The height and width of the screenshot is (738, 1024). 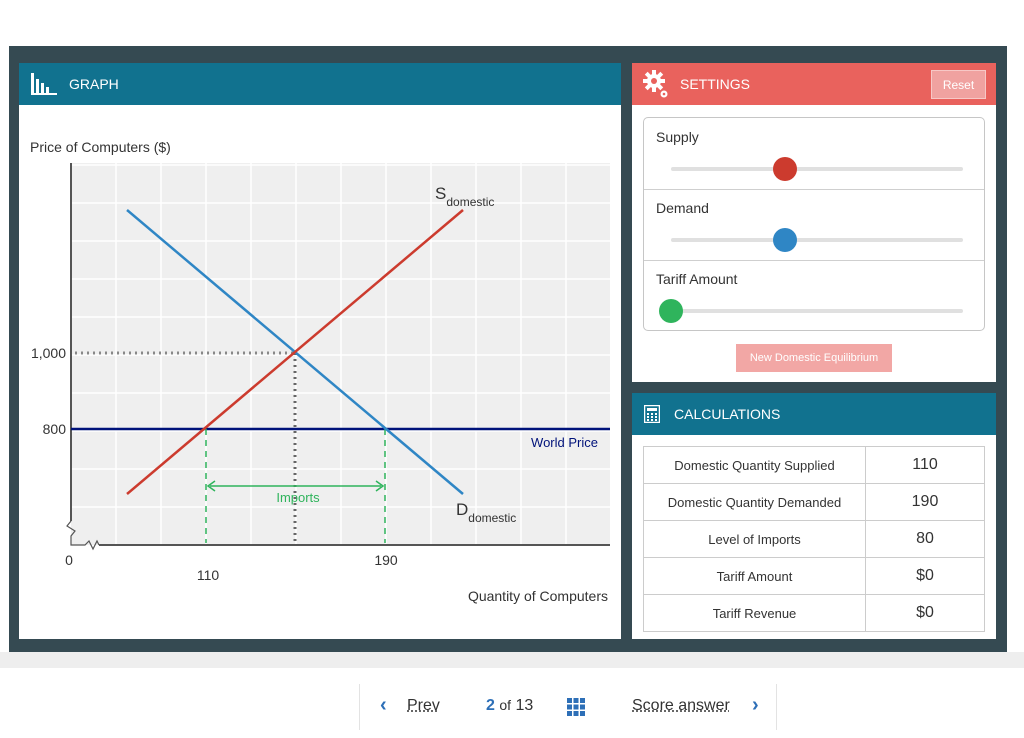 What do you see at coordinates (211, 486) in the screenshot?
I see `imports-arrowhead-left` at bounding box center [211, 486].